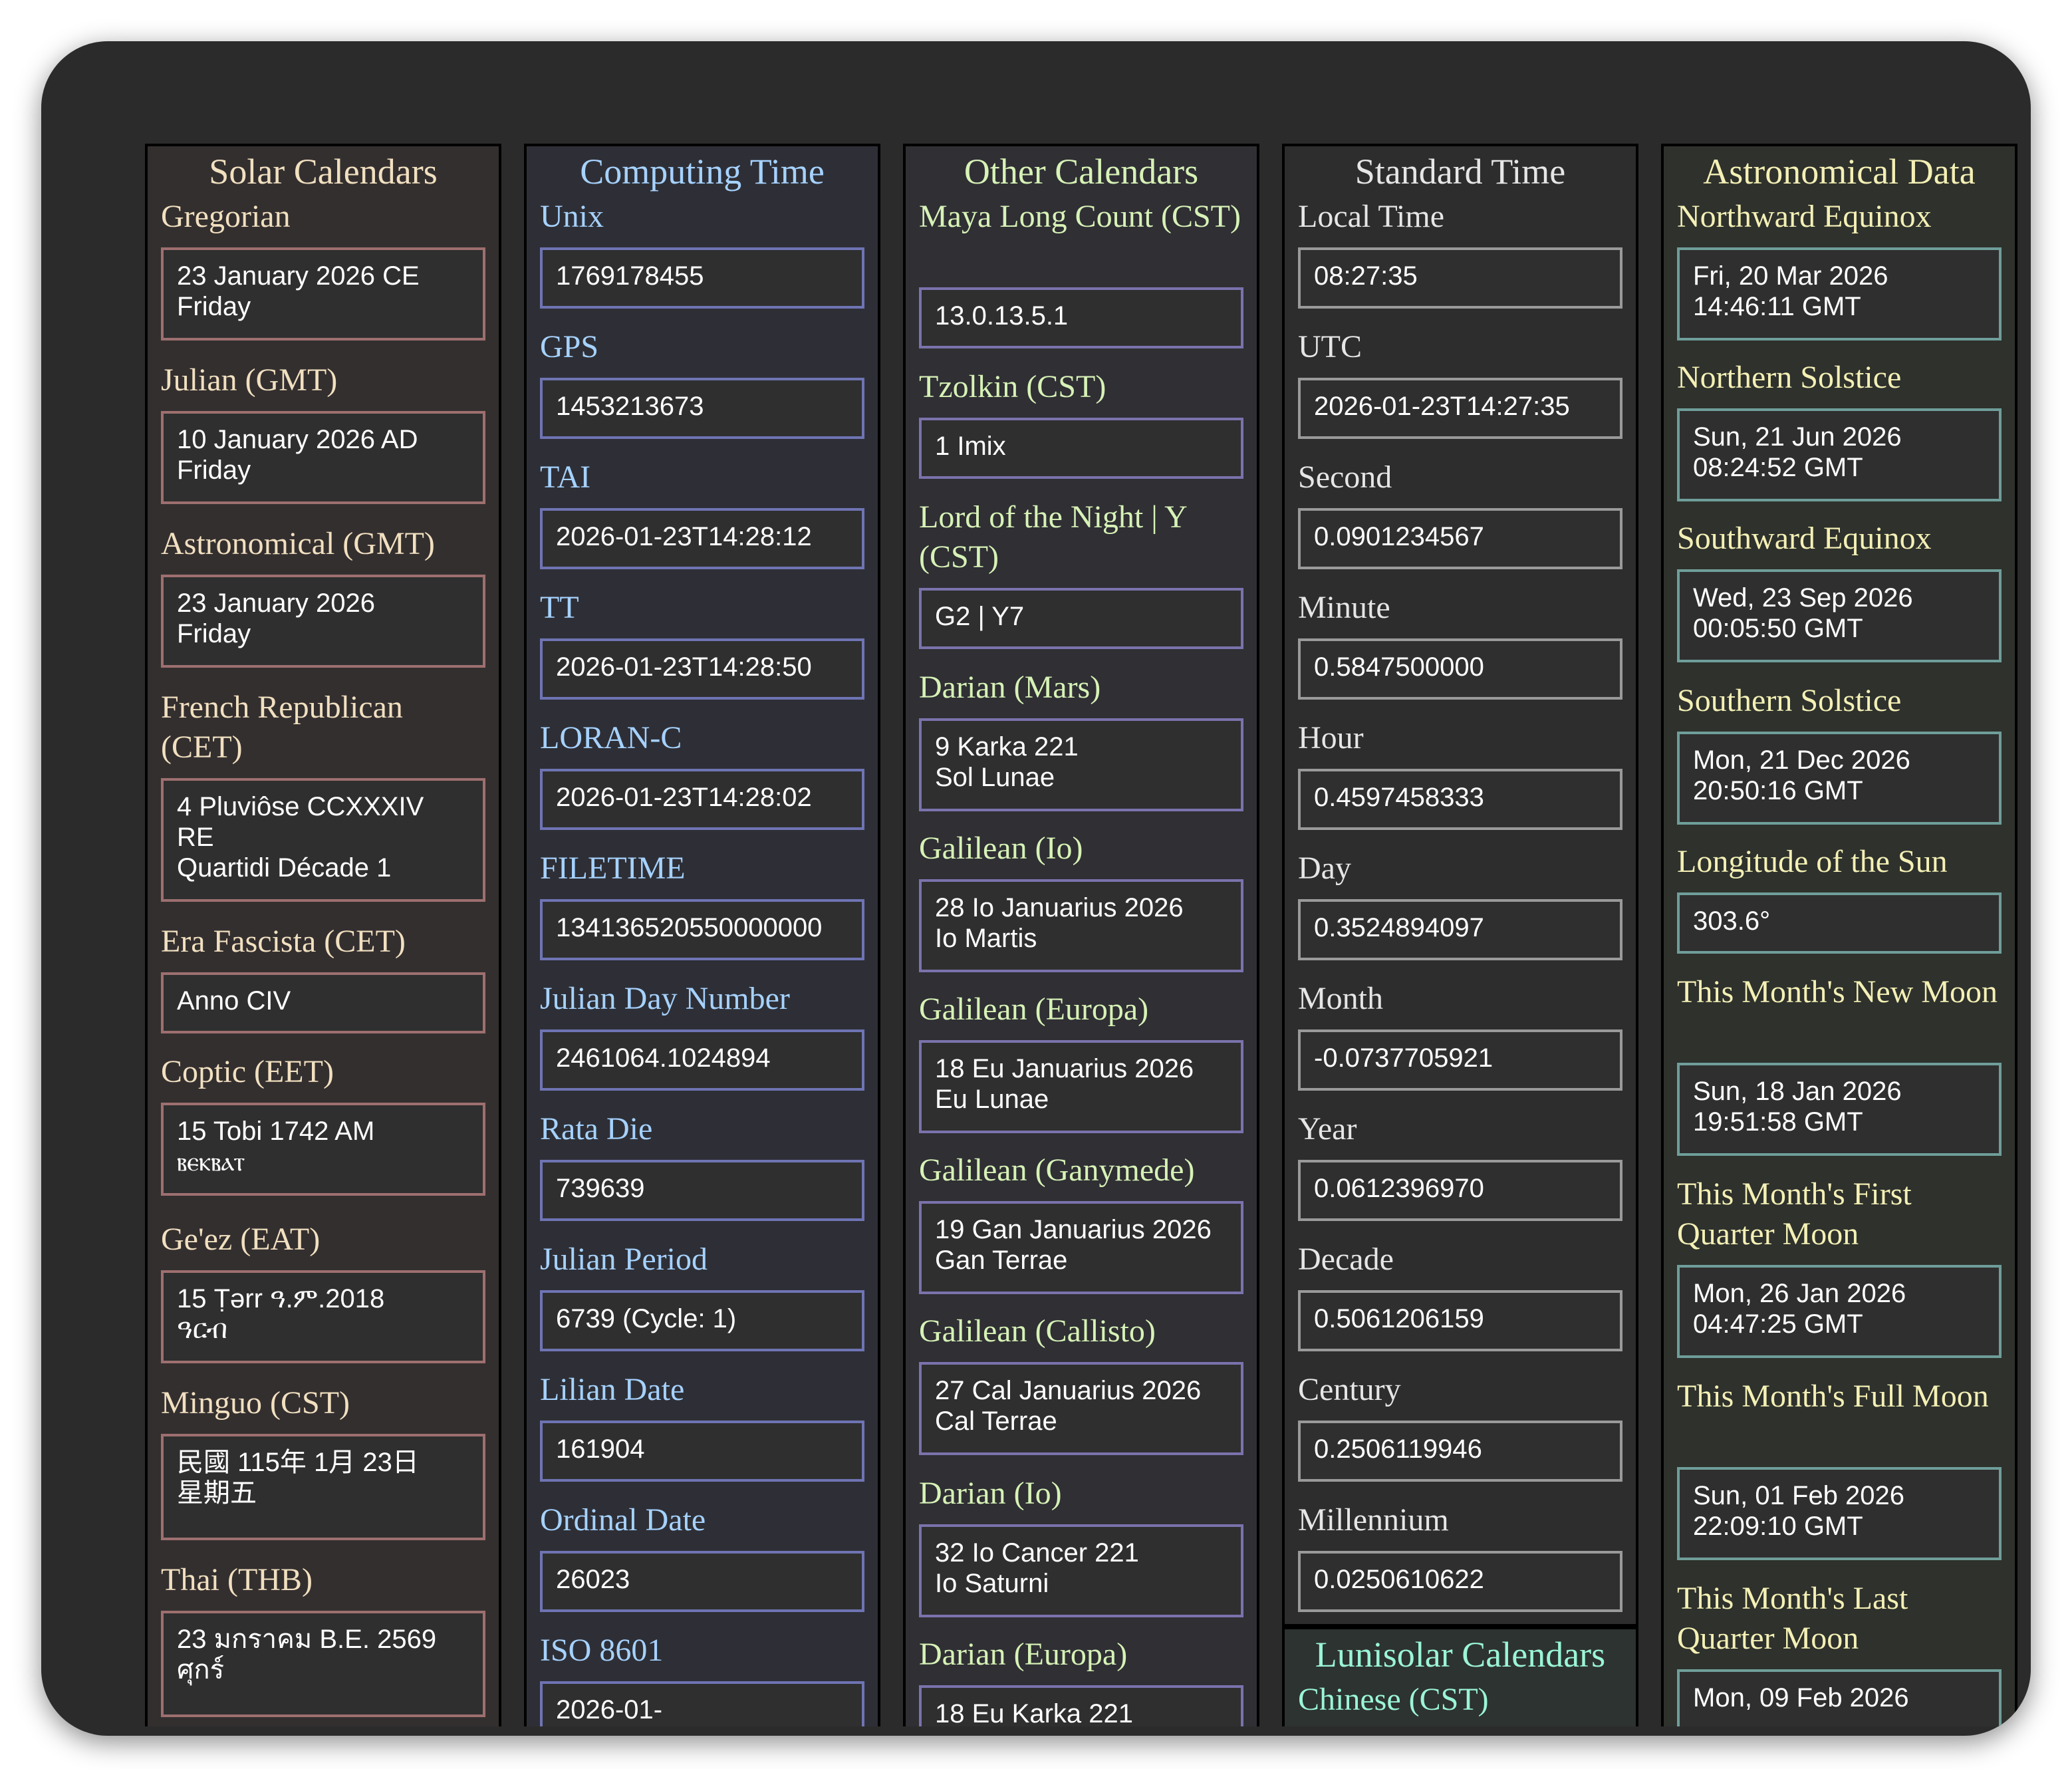  Describe the element at coordinates (1460, 1655) in the screenshot. I see `panel-title: Lunisolar Calendars` at that location.